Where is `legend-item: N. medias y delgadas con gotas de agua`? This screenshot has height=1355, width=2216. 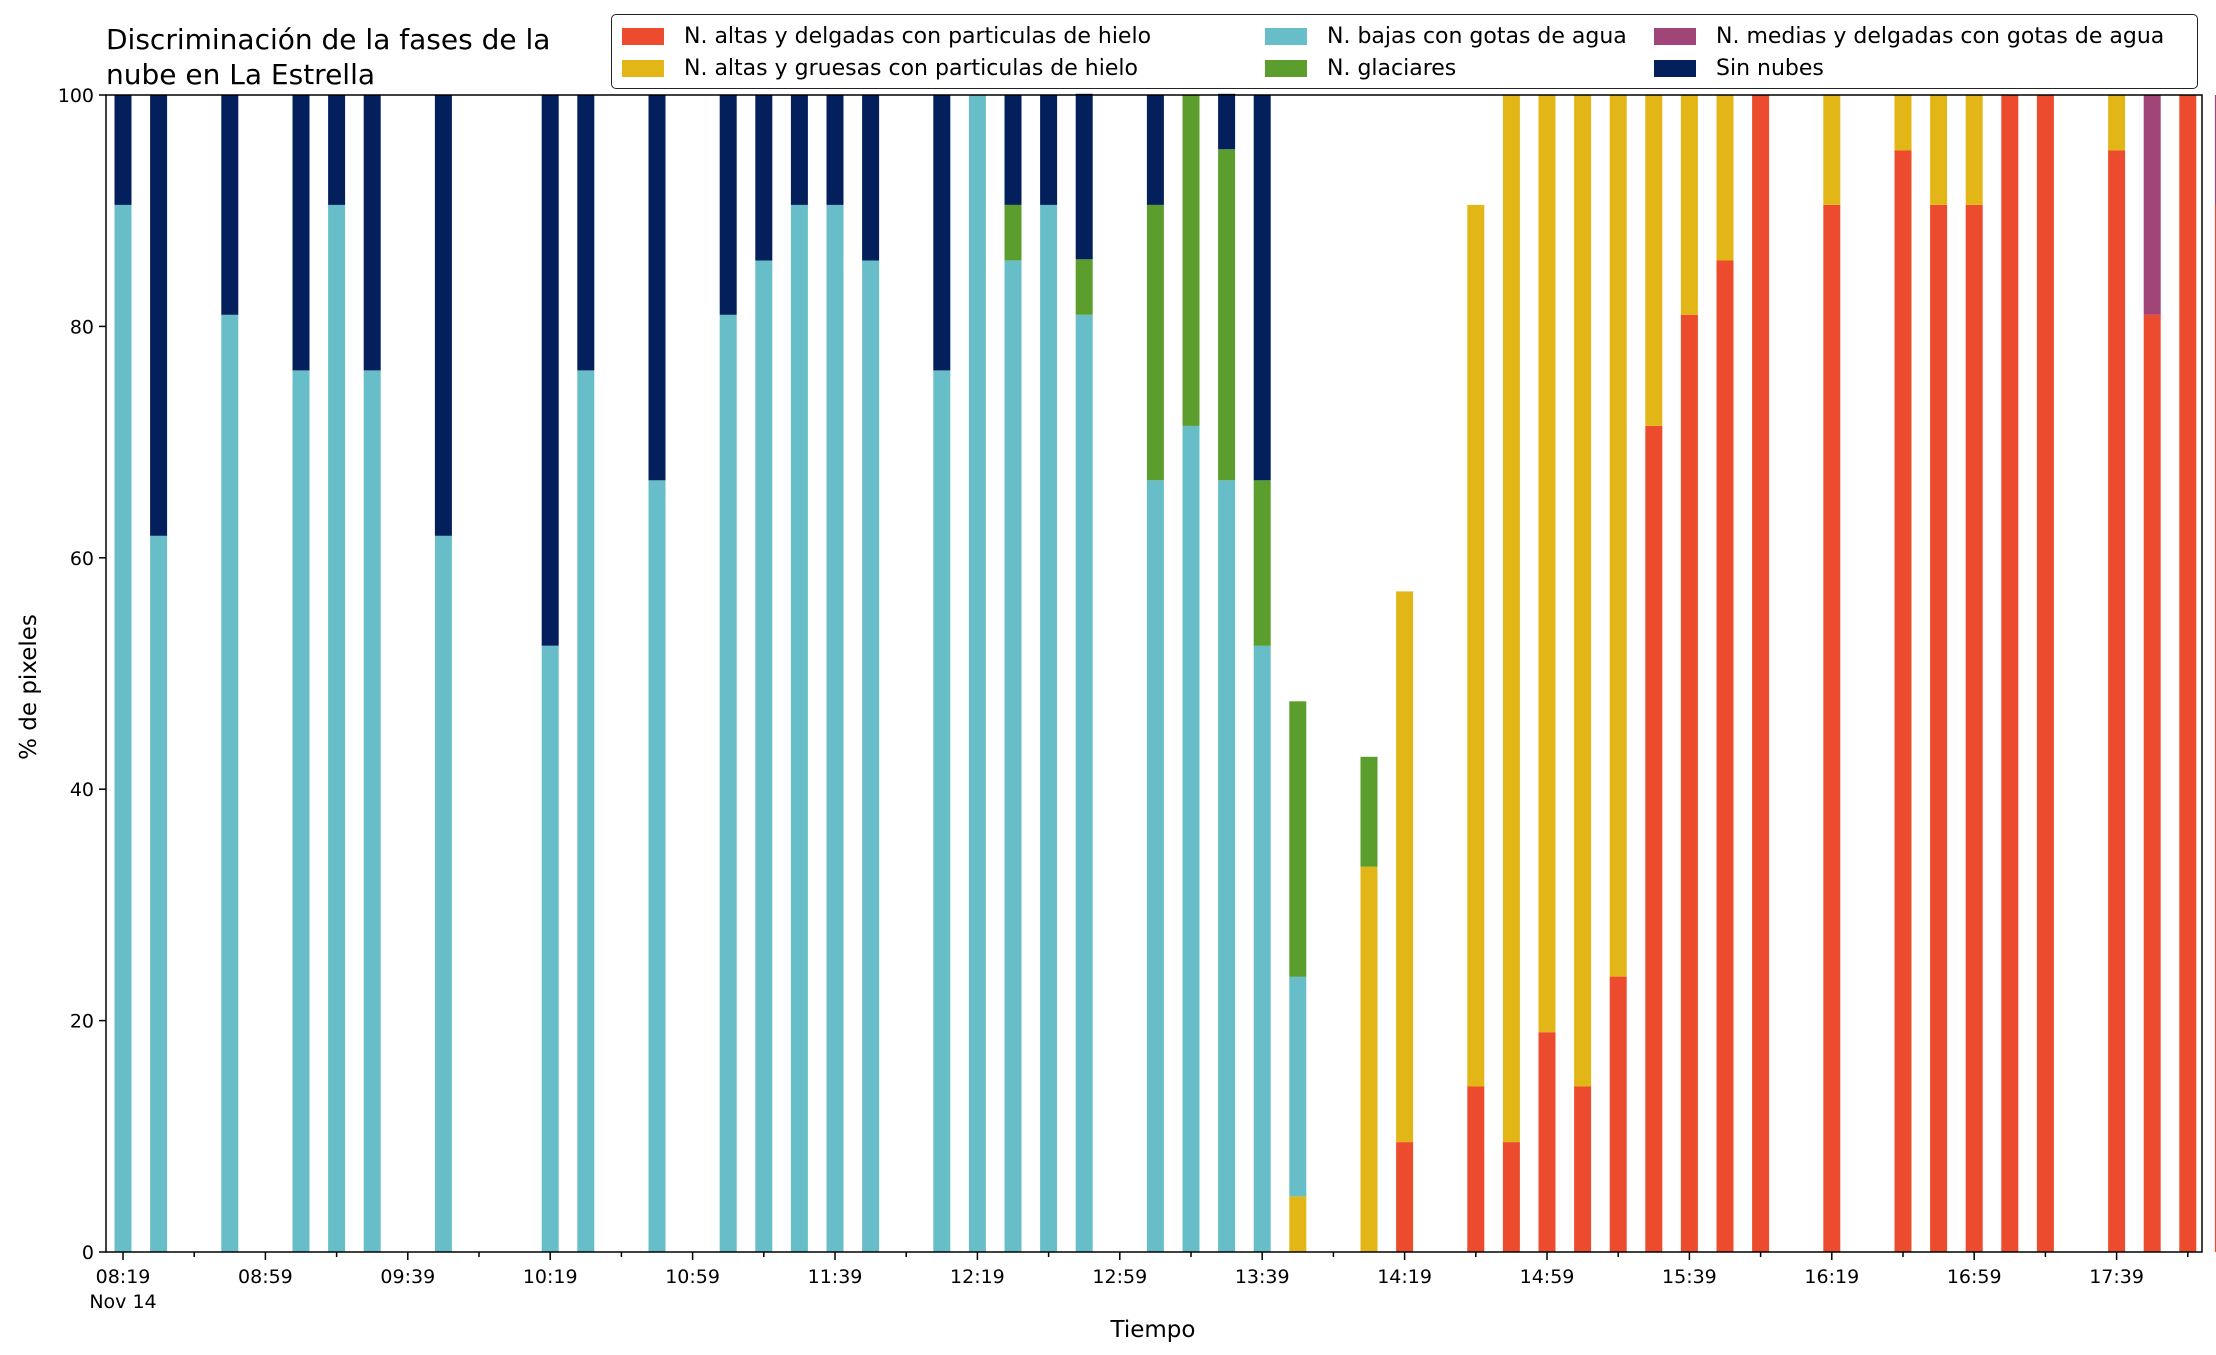
legend-item: N. medias y delgadas con gotas de agua is located at coordinates (1909, 36).